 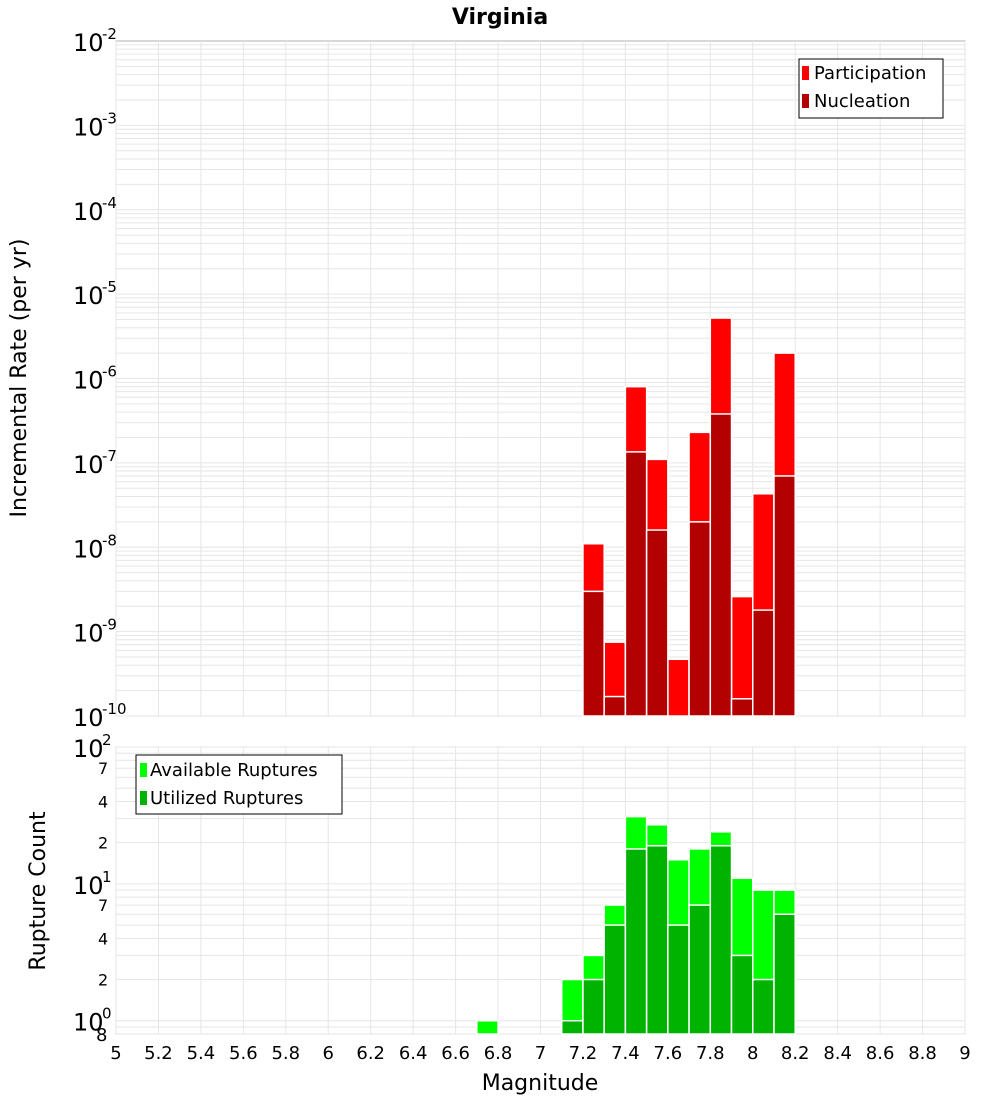 I want to click on rate-y-tick-label: 10⁻⁵, so click(x=95, y=294).